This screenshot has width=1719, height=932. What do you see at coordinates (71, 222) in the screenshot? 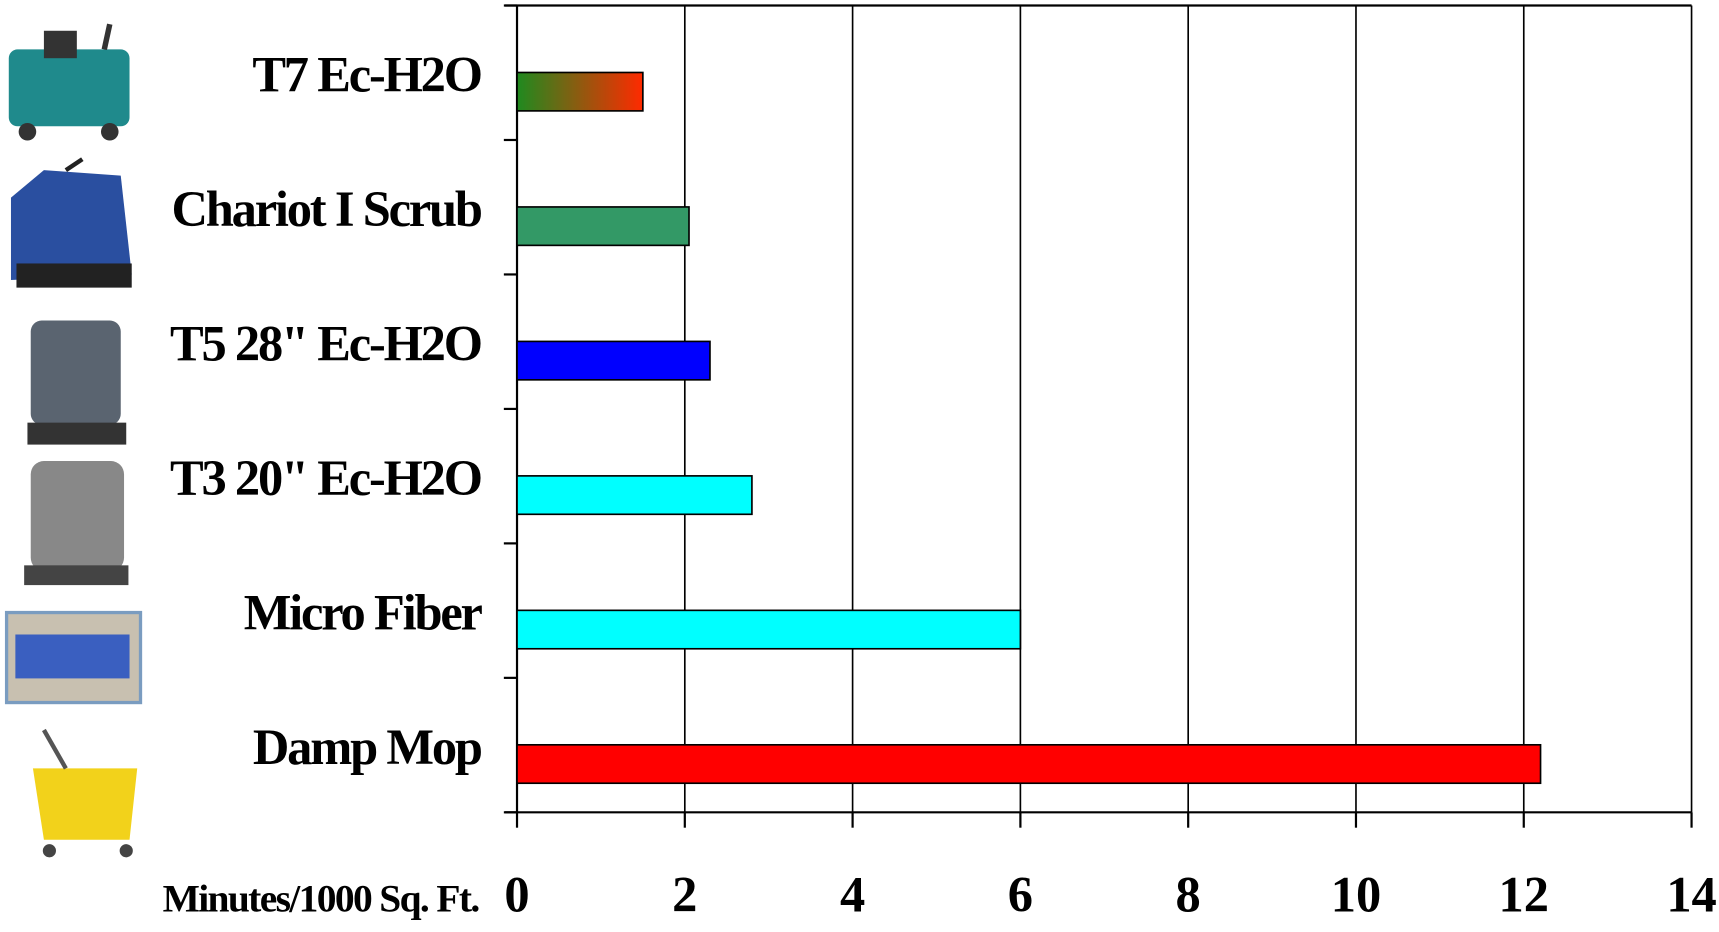
I see `icon-chariot` at bounding box center [71, 222].